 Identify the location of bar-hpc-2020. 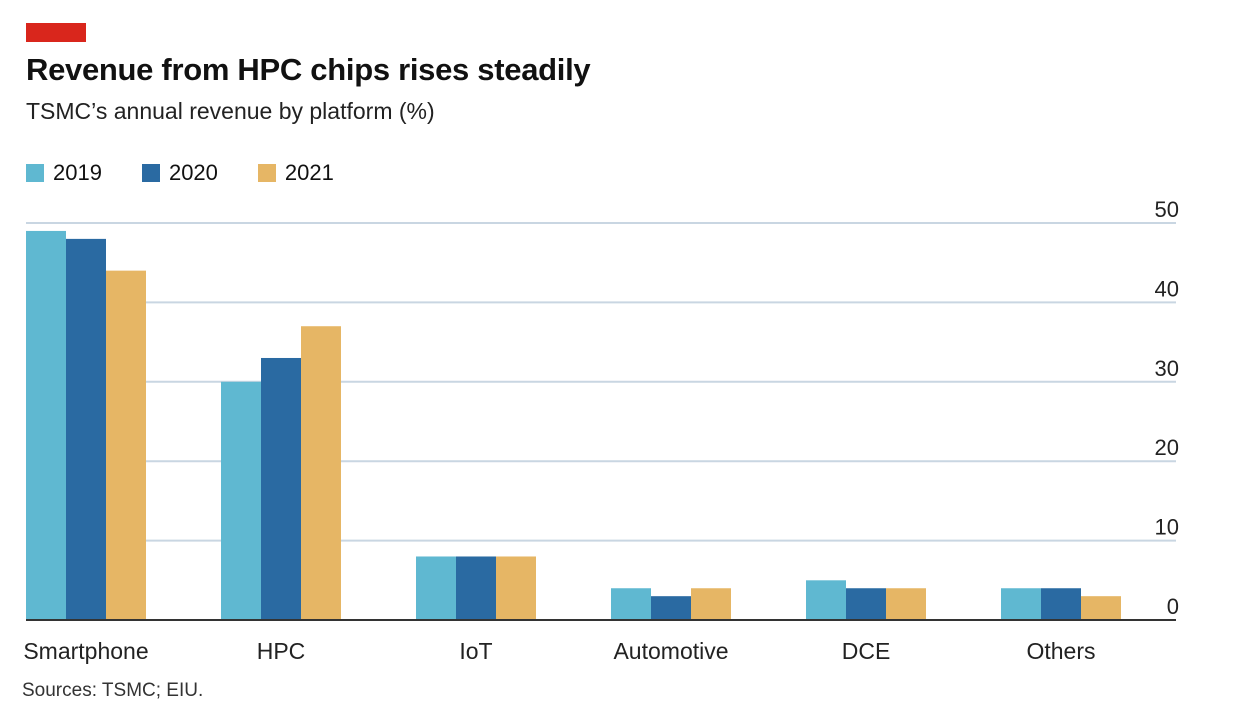
(281, 488).